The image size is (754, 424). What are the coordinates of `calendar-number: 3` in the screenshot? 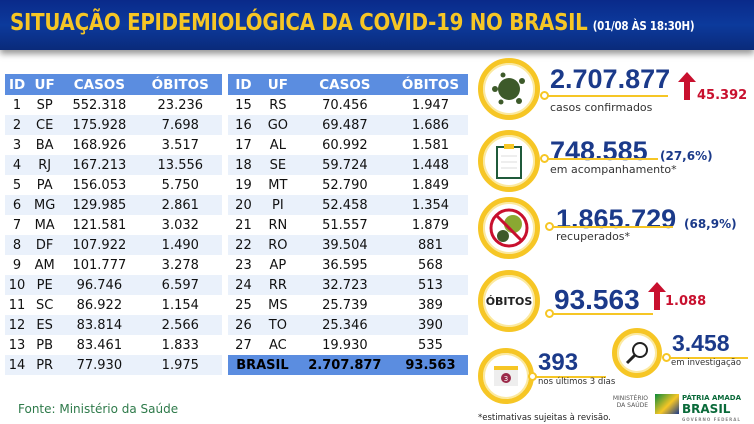 It's located at (506, 379).